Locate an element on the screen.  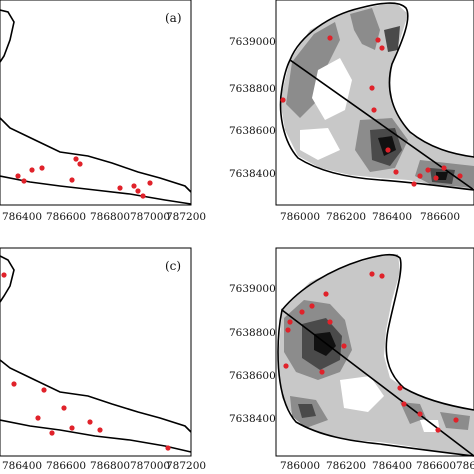
panel-d-x-ticks: 786000 786200 786400 786600 786800 is located at coordinates (377, 466).